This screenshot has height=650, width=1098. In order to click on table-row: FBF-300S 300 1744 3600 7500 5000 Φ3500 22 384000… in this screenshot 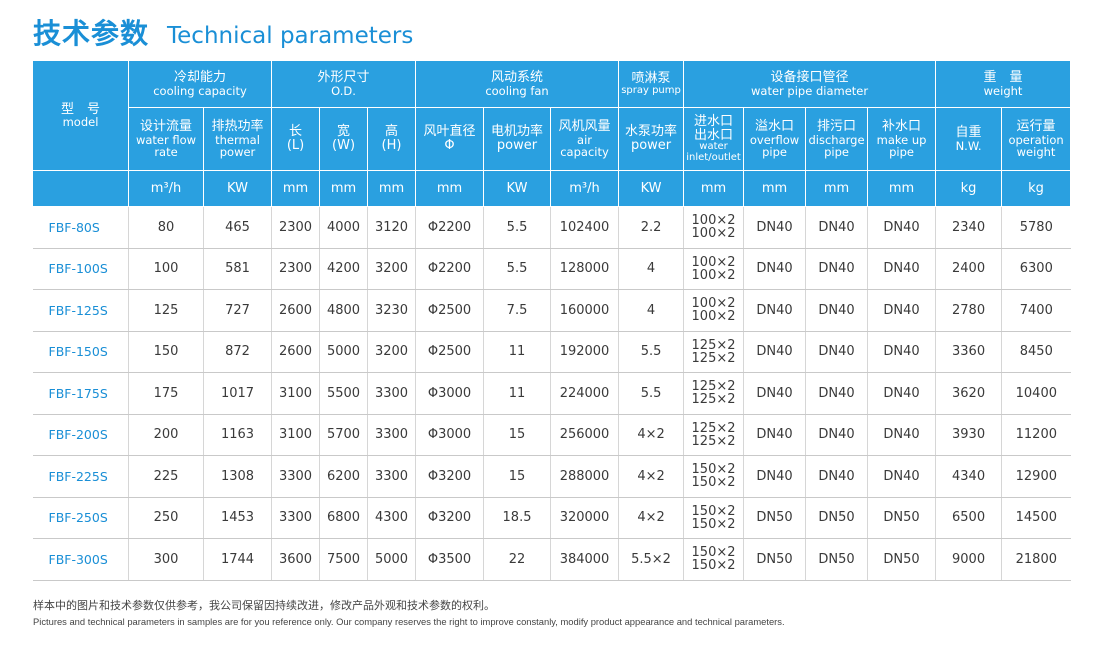, I will do `click(551, 559)`.